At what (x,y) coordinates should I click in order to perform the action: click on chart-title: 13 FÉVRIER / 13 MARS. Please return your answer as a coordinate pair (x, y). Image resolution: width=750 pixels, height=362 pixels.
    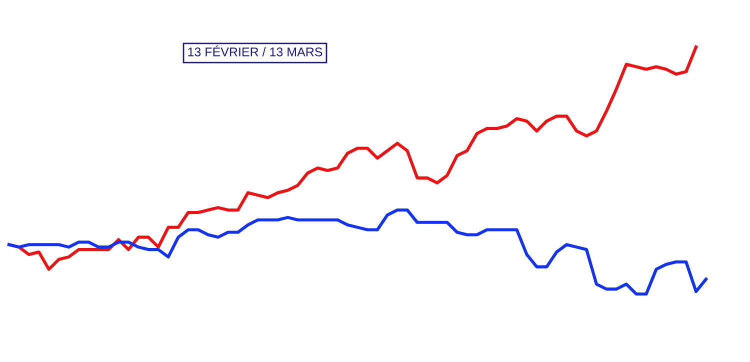
    Looking at the image, I should click on (255, 50).